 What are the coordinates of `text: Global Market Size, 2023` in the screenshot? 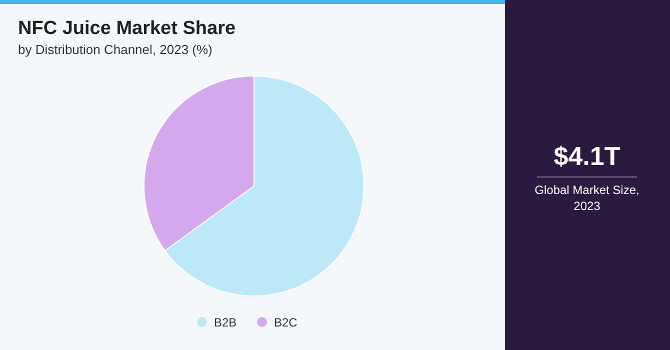 It's located at (587, 198).